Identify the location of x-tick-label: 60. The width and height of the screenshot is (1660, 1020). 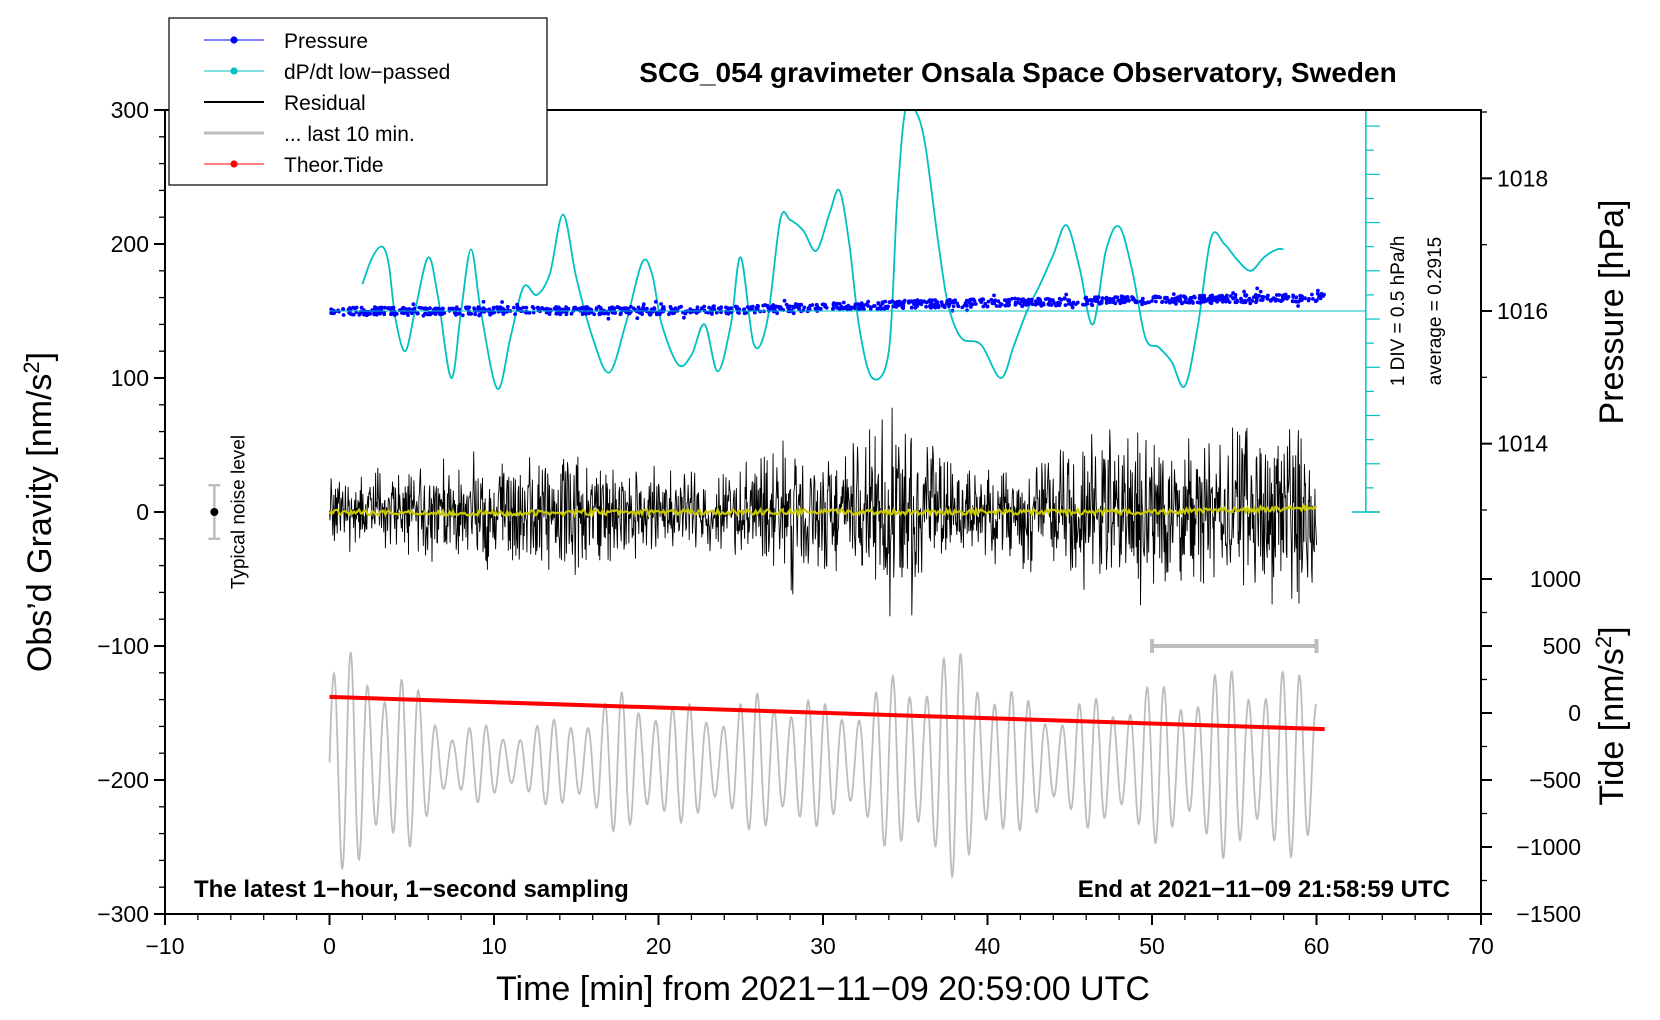
(1317, 946).